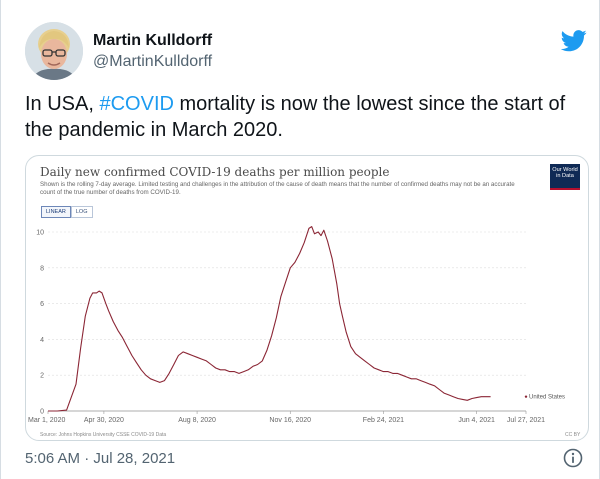 The width and height of the screenshot is (600, 479). Describe the element at coordinates (547, 398) in the screenshot. I see `series-label: United States` at that location.